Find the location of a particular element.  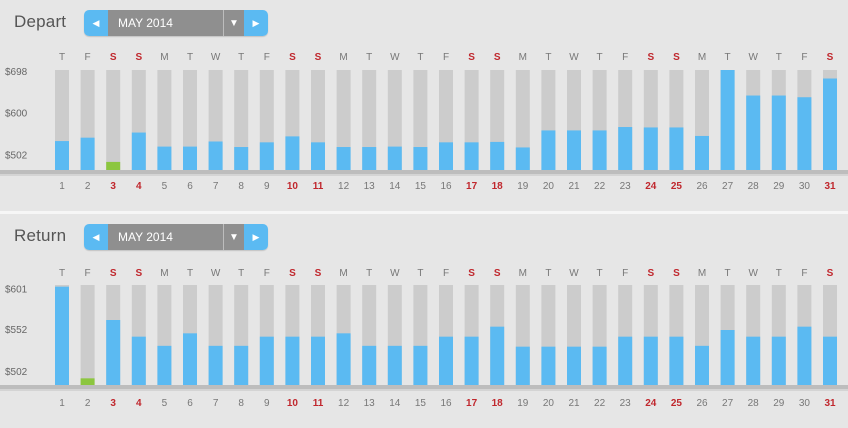

depart-weekday-label: W is located at coordinates (753, 57).